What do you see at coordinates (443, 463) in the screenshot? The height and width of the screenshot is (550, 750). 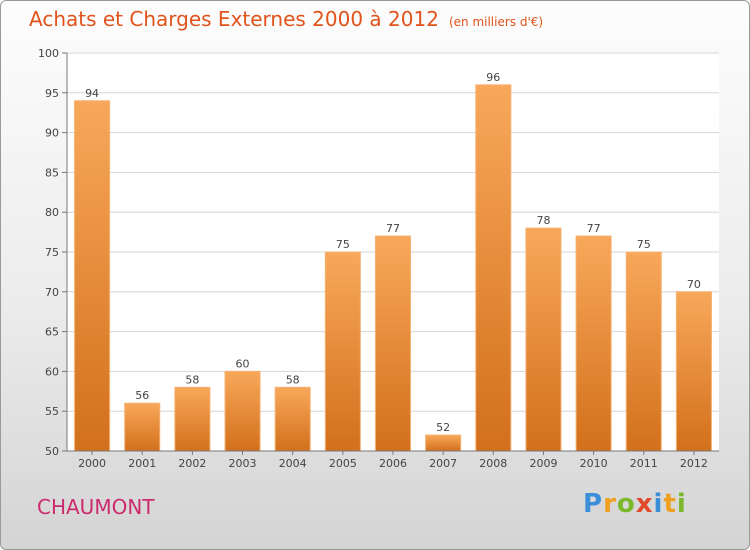 I see `x-tick-label: 2007` at bounding box center [443, 463].